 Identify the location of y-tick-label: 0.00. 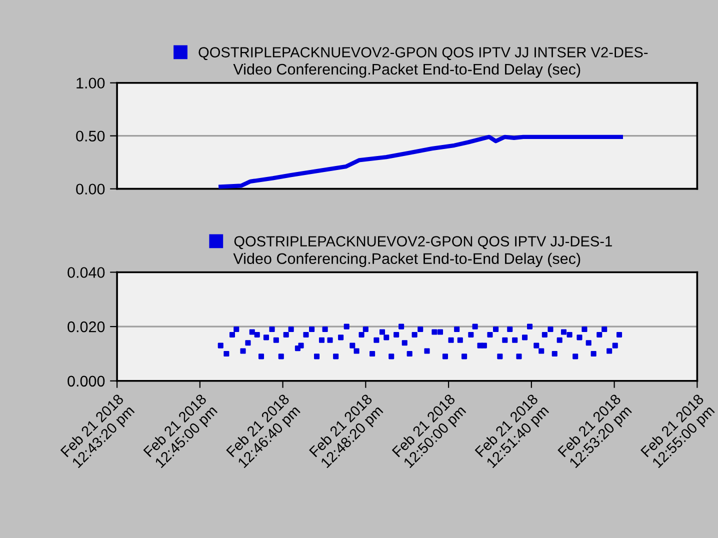
(90, 189).